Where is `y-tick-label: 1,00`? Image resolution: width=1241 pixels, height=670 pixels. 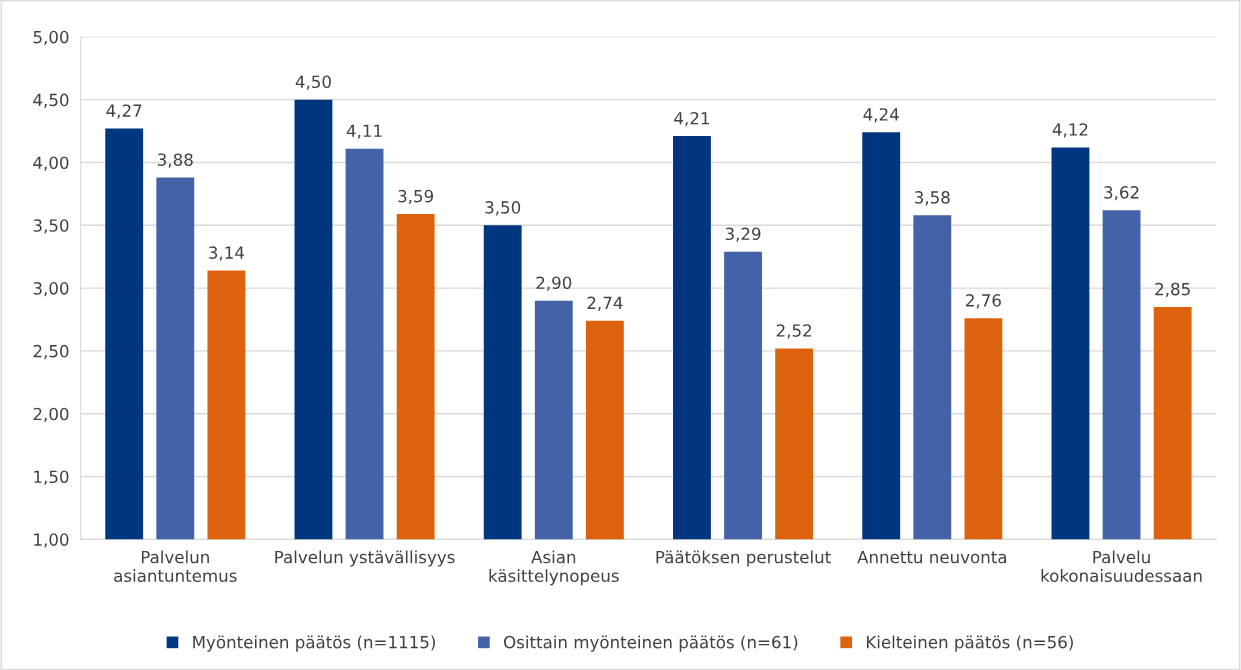 y-tick-label: 1,00 is located at coordinates (51, 540).